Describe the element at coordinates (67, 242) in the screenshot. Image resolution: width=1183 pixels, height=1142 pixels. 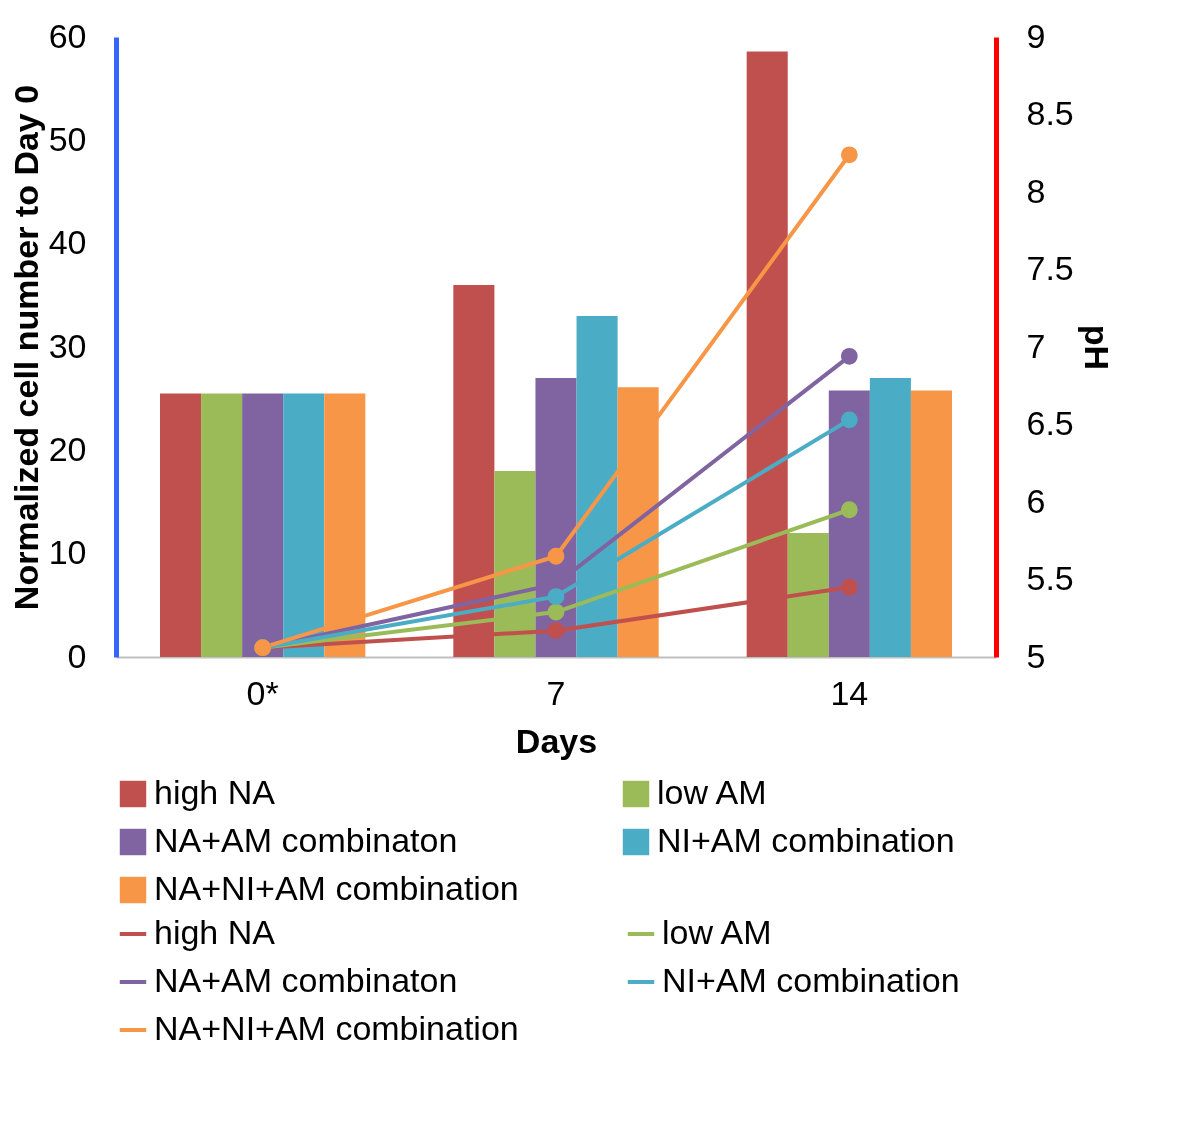
I see `y-tick-label: 40` at that location.